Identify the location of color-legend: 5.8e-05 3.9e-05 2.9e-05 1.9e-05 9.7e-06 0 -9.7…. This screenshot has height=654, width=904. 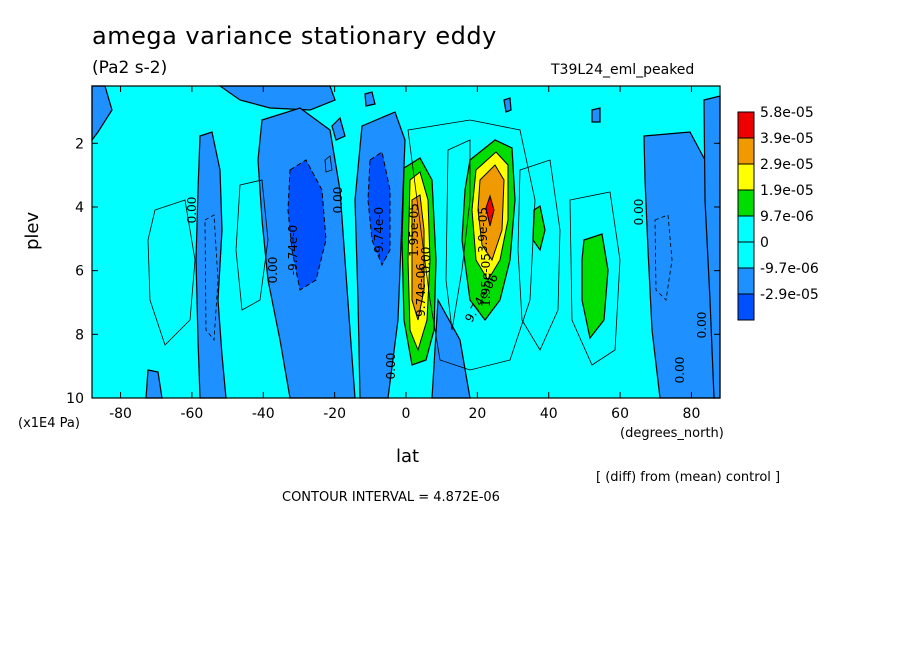
(778, 213).